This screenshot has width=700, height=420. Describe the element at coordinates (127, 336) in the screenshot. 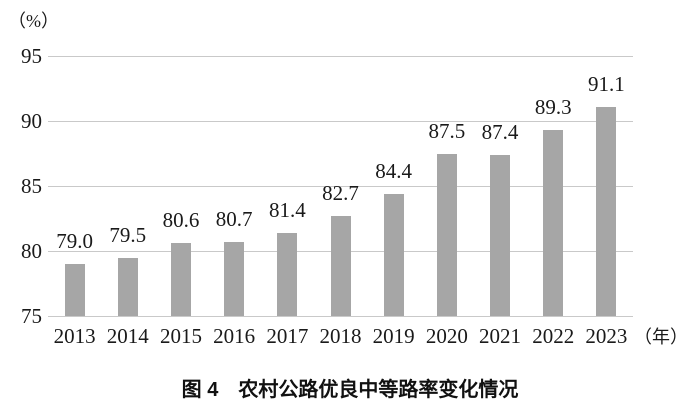

I see `x-tick-label: 2014` at that location.